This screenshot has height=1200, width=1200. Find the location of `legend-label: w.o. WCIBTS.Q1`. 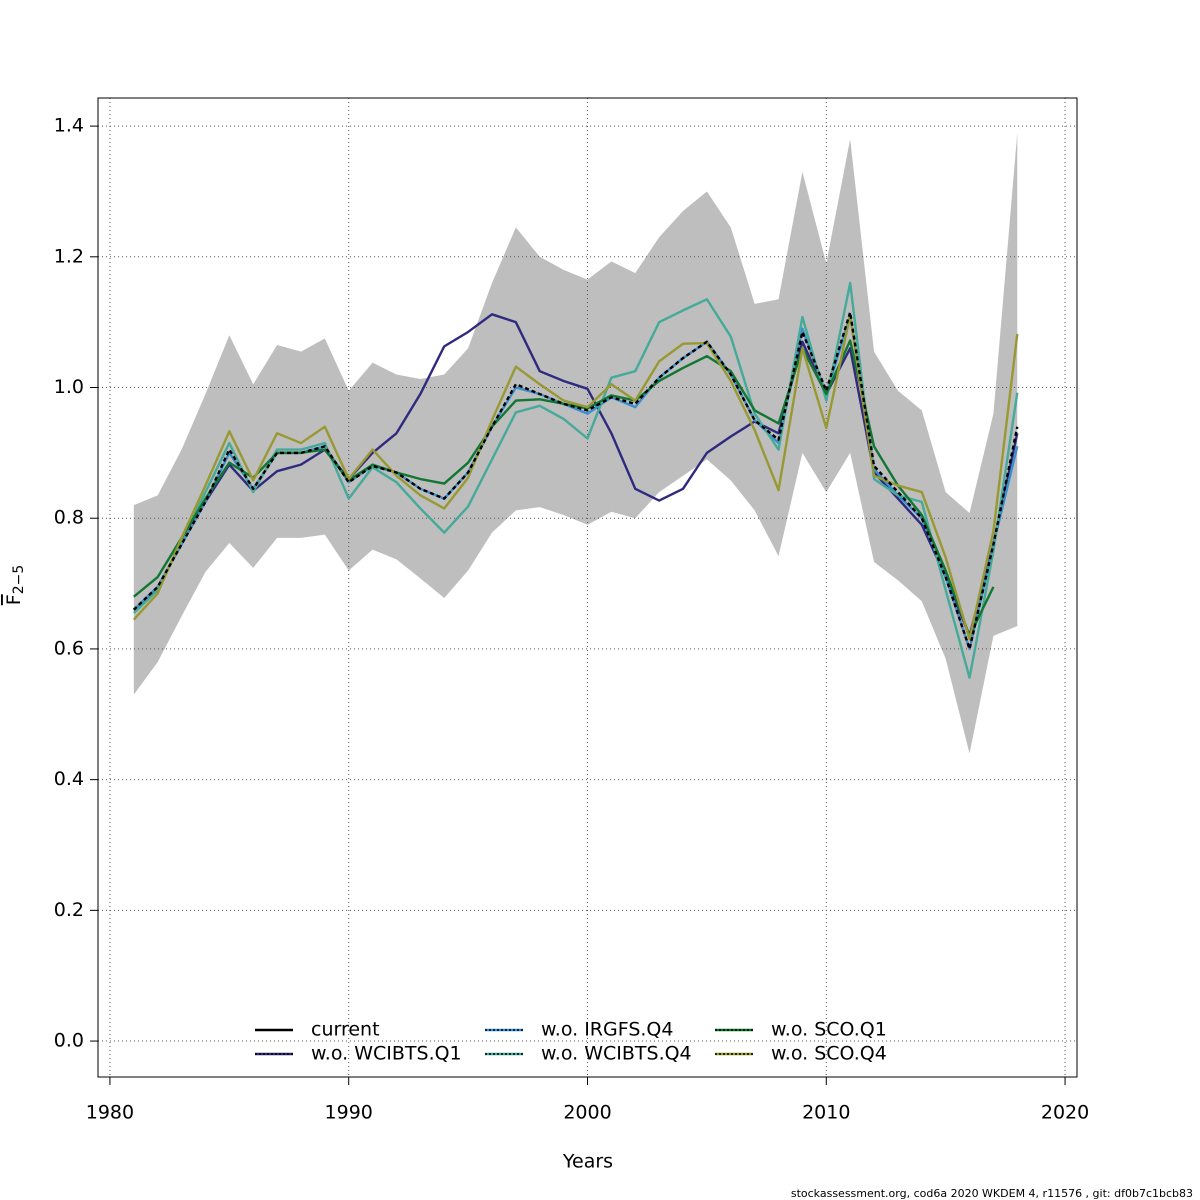

legend-label: w.o. WCIBTS.Q1 is located at coordinates (386, 1054).